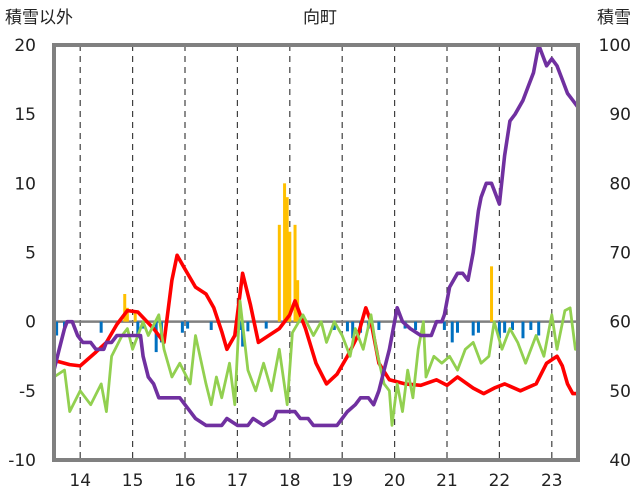 The height and width of the screenshot is (501, 636). What do you see at coordinates (620, 254) in the screenshot?
I see `y-right-tick-label: 70` at bounding box center [620, 254].